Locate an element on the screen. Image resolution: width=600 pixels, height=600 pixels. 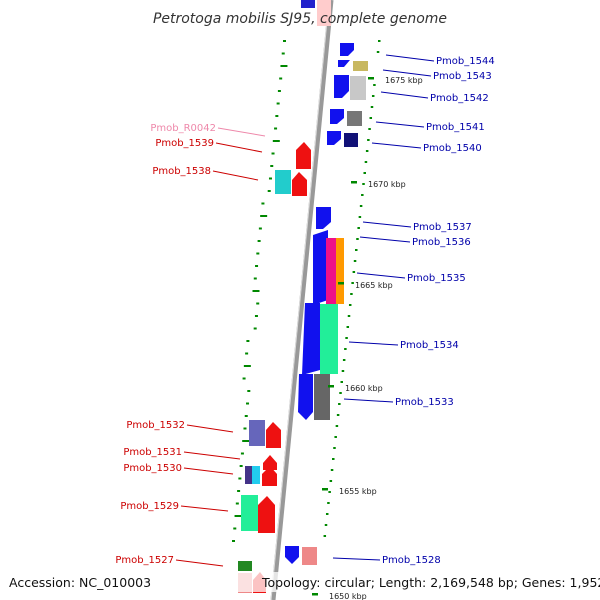
gene-label-pmob-1529: Pmob_1529 is located at coordinates (149, 506).